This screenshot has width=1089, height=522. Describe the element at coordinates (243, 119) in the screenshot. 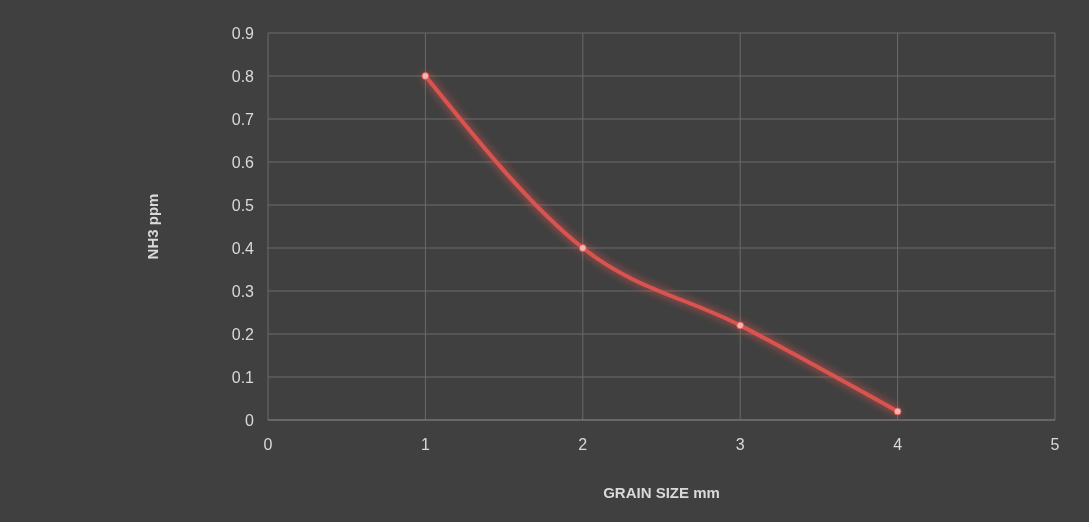

I see `y-tick-label: 0.7` at that location.